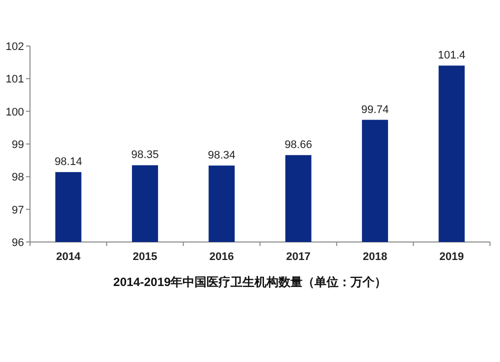 This screenshot has height=362, width=500. What do you see at coordinates (452, 56) in the screenshot?
I see `data-label: 101.4` at bounding box center [452, 56].